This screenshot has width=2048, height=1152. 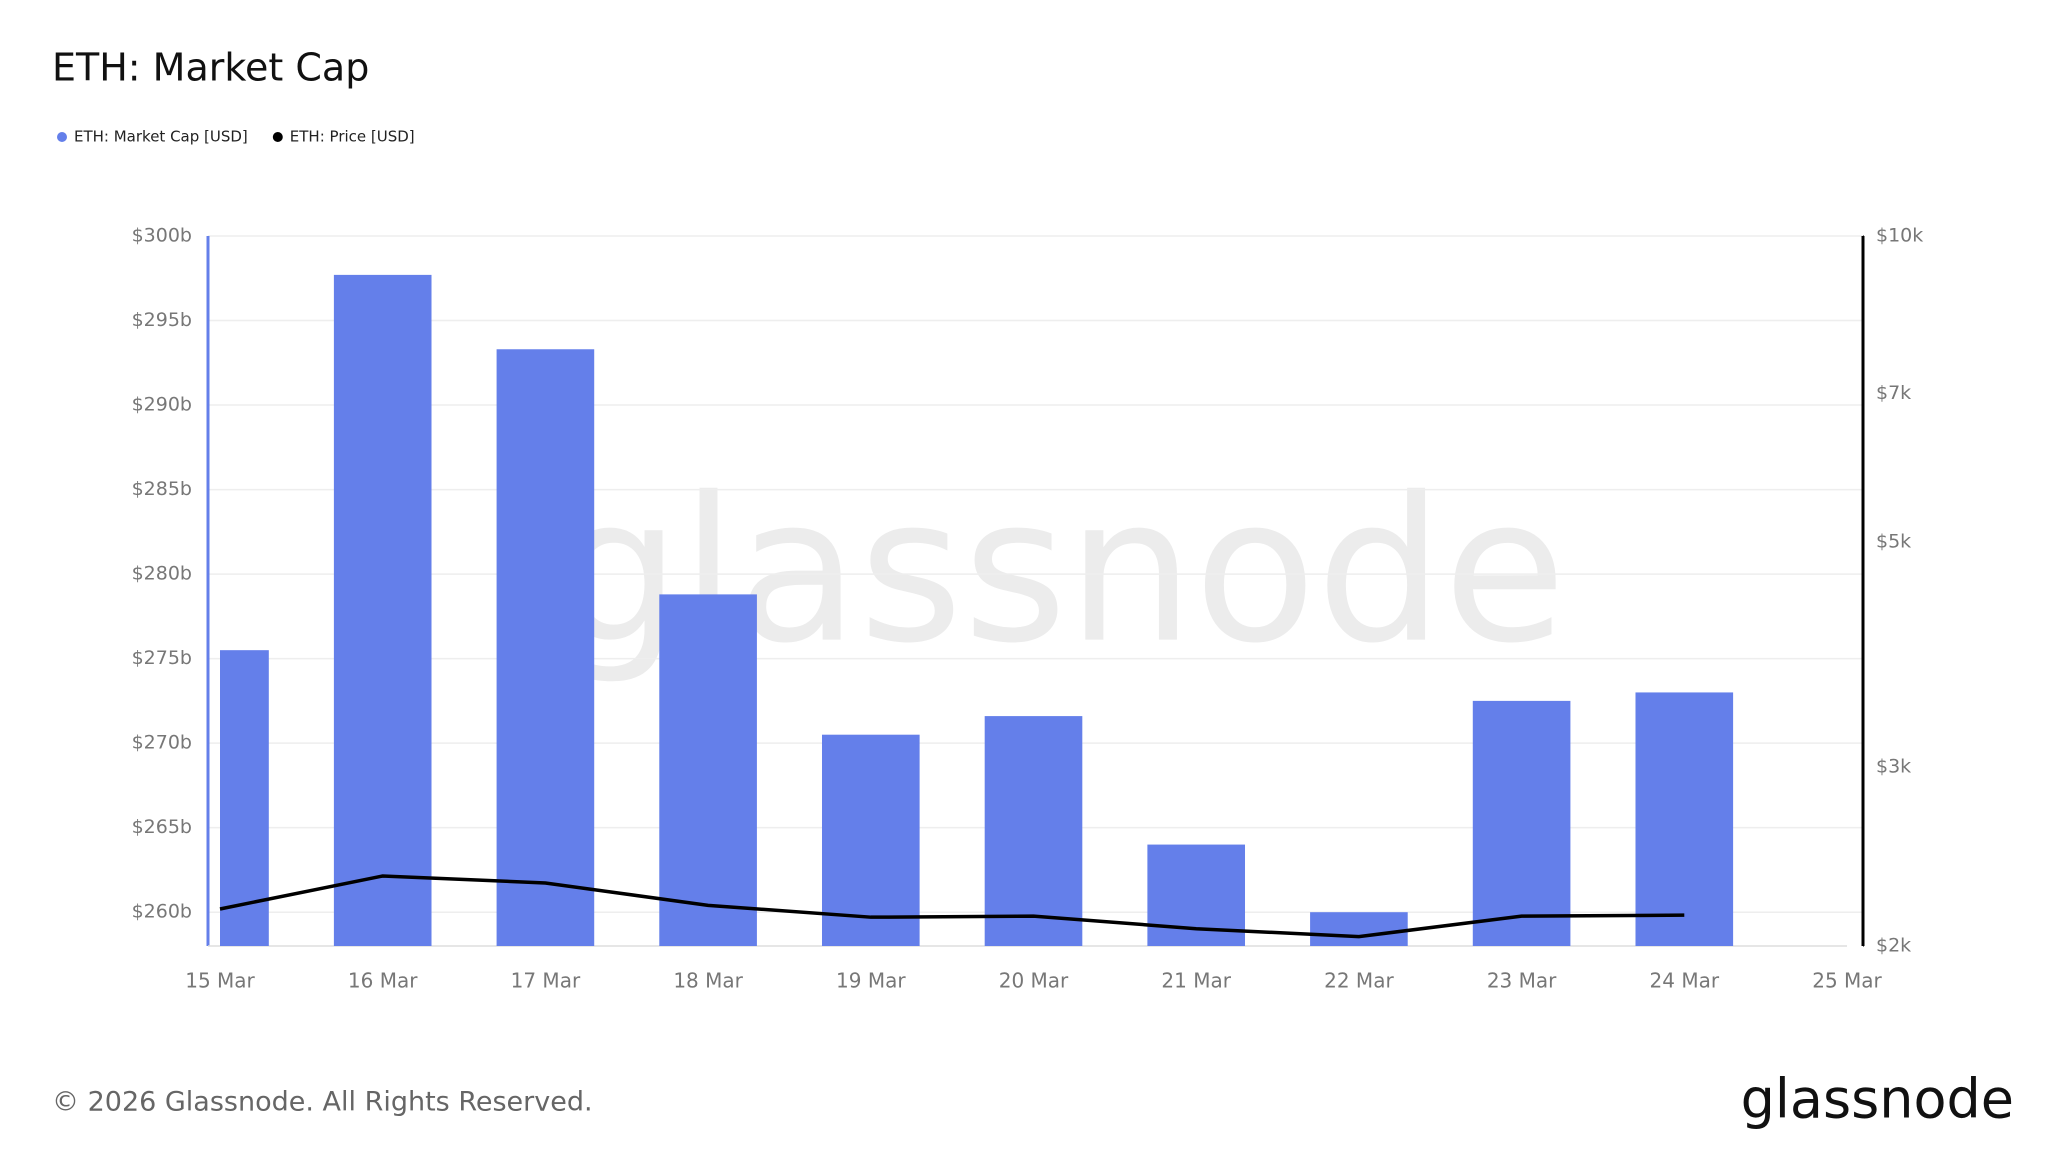 What do you see at coordinates (1685, 981) in the screenshot?
I see `x-tick-label: 24 Mar` at bounding box center [1685, 981].